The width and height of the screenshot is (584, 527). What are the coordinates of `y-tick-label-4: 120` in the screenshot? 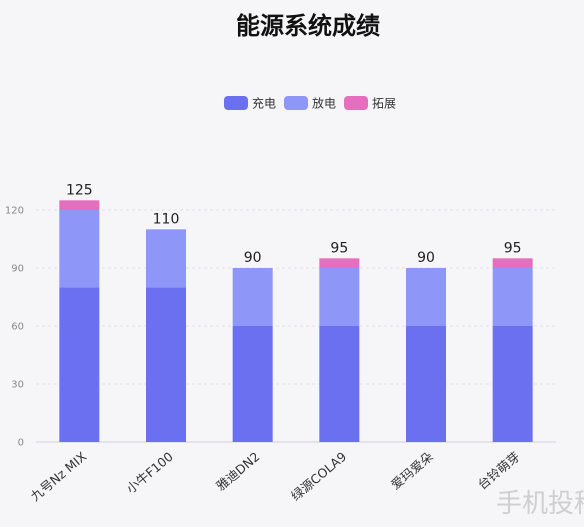 It's located at (14, 211).